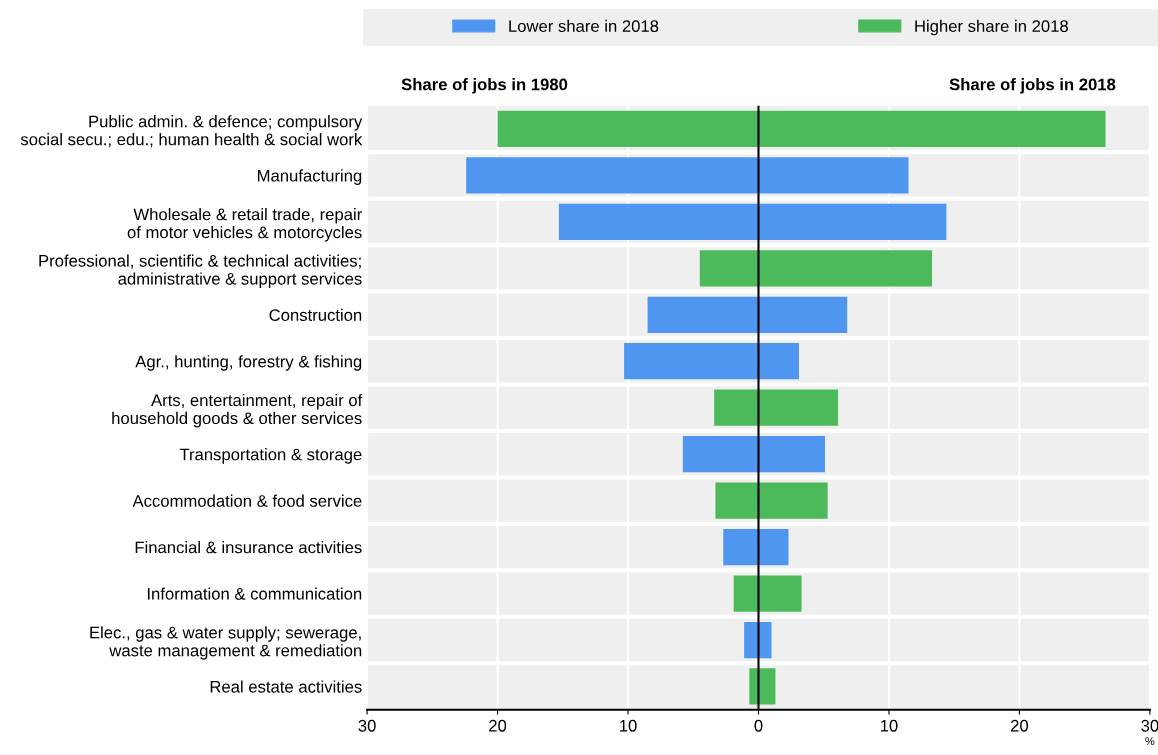  What do you see at coordinates (1032, 86) in the screenshot?
I see `text: Share of jobs in 2018` at bounding box center [1032, 86].